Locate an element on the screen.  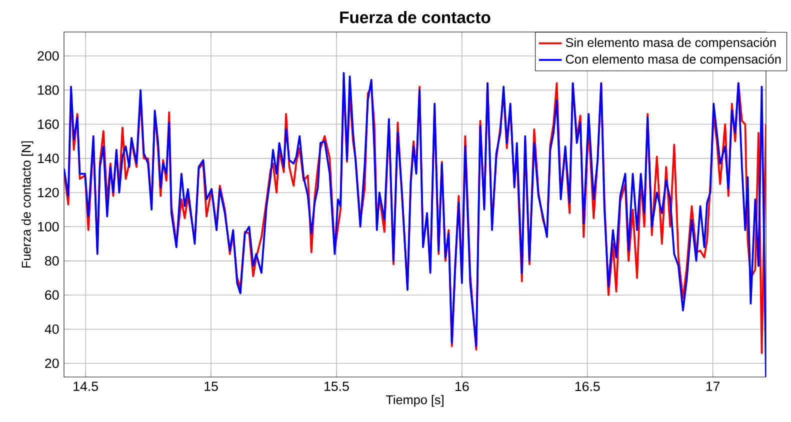
x-tick-label: 15.5 is located at coordinates (336, 387).